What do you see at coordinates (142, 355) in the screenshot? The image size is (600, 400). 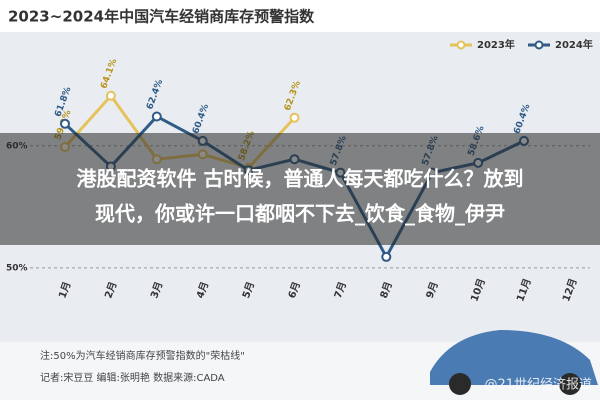 I see `note: 注:50%为汽车经销商库存预警指数的"荣枯线"` at bounding box center [142, 355].